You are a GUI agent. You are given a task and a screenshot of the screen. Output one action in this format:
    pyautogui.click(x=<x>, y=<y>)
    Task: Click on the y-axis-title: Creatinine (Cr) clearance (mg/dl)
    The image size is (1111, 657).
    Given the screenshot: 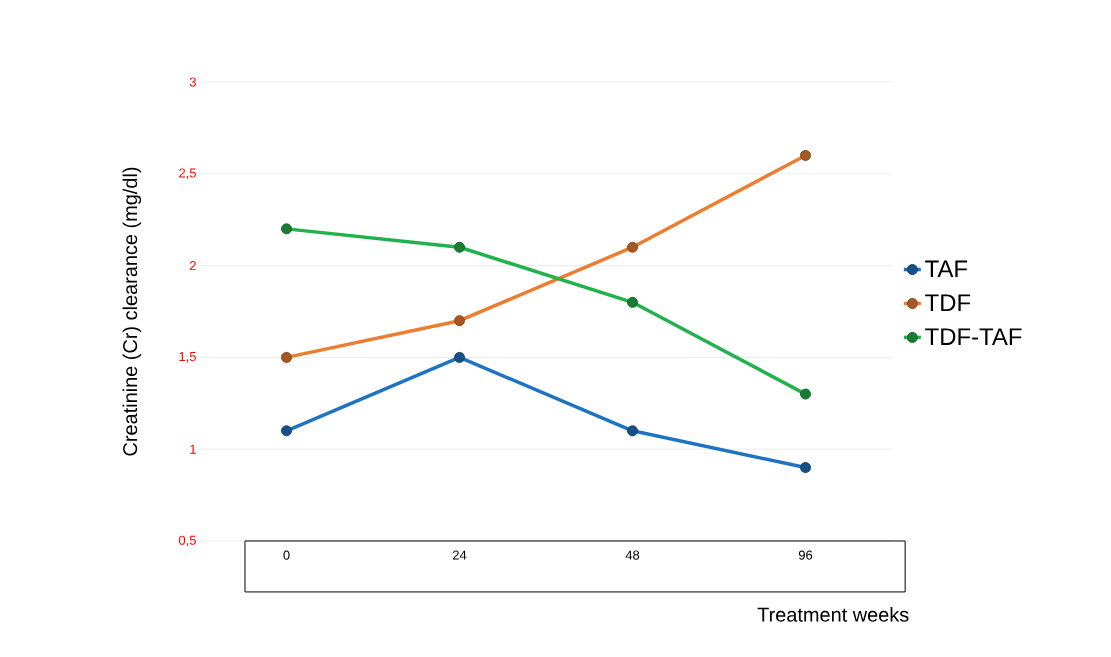 What is the action you would take?
    pyautogui.click(x=132, y=311)
    